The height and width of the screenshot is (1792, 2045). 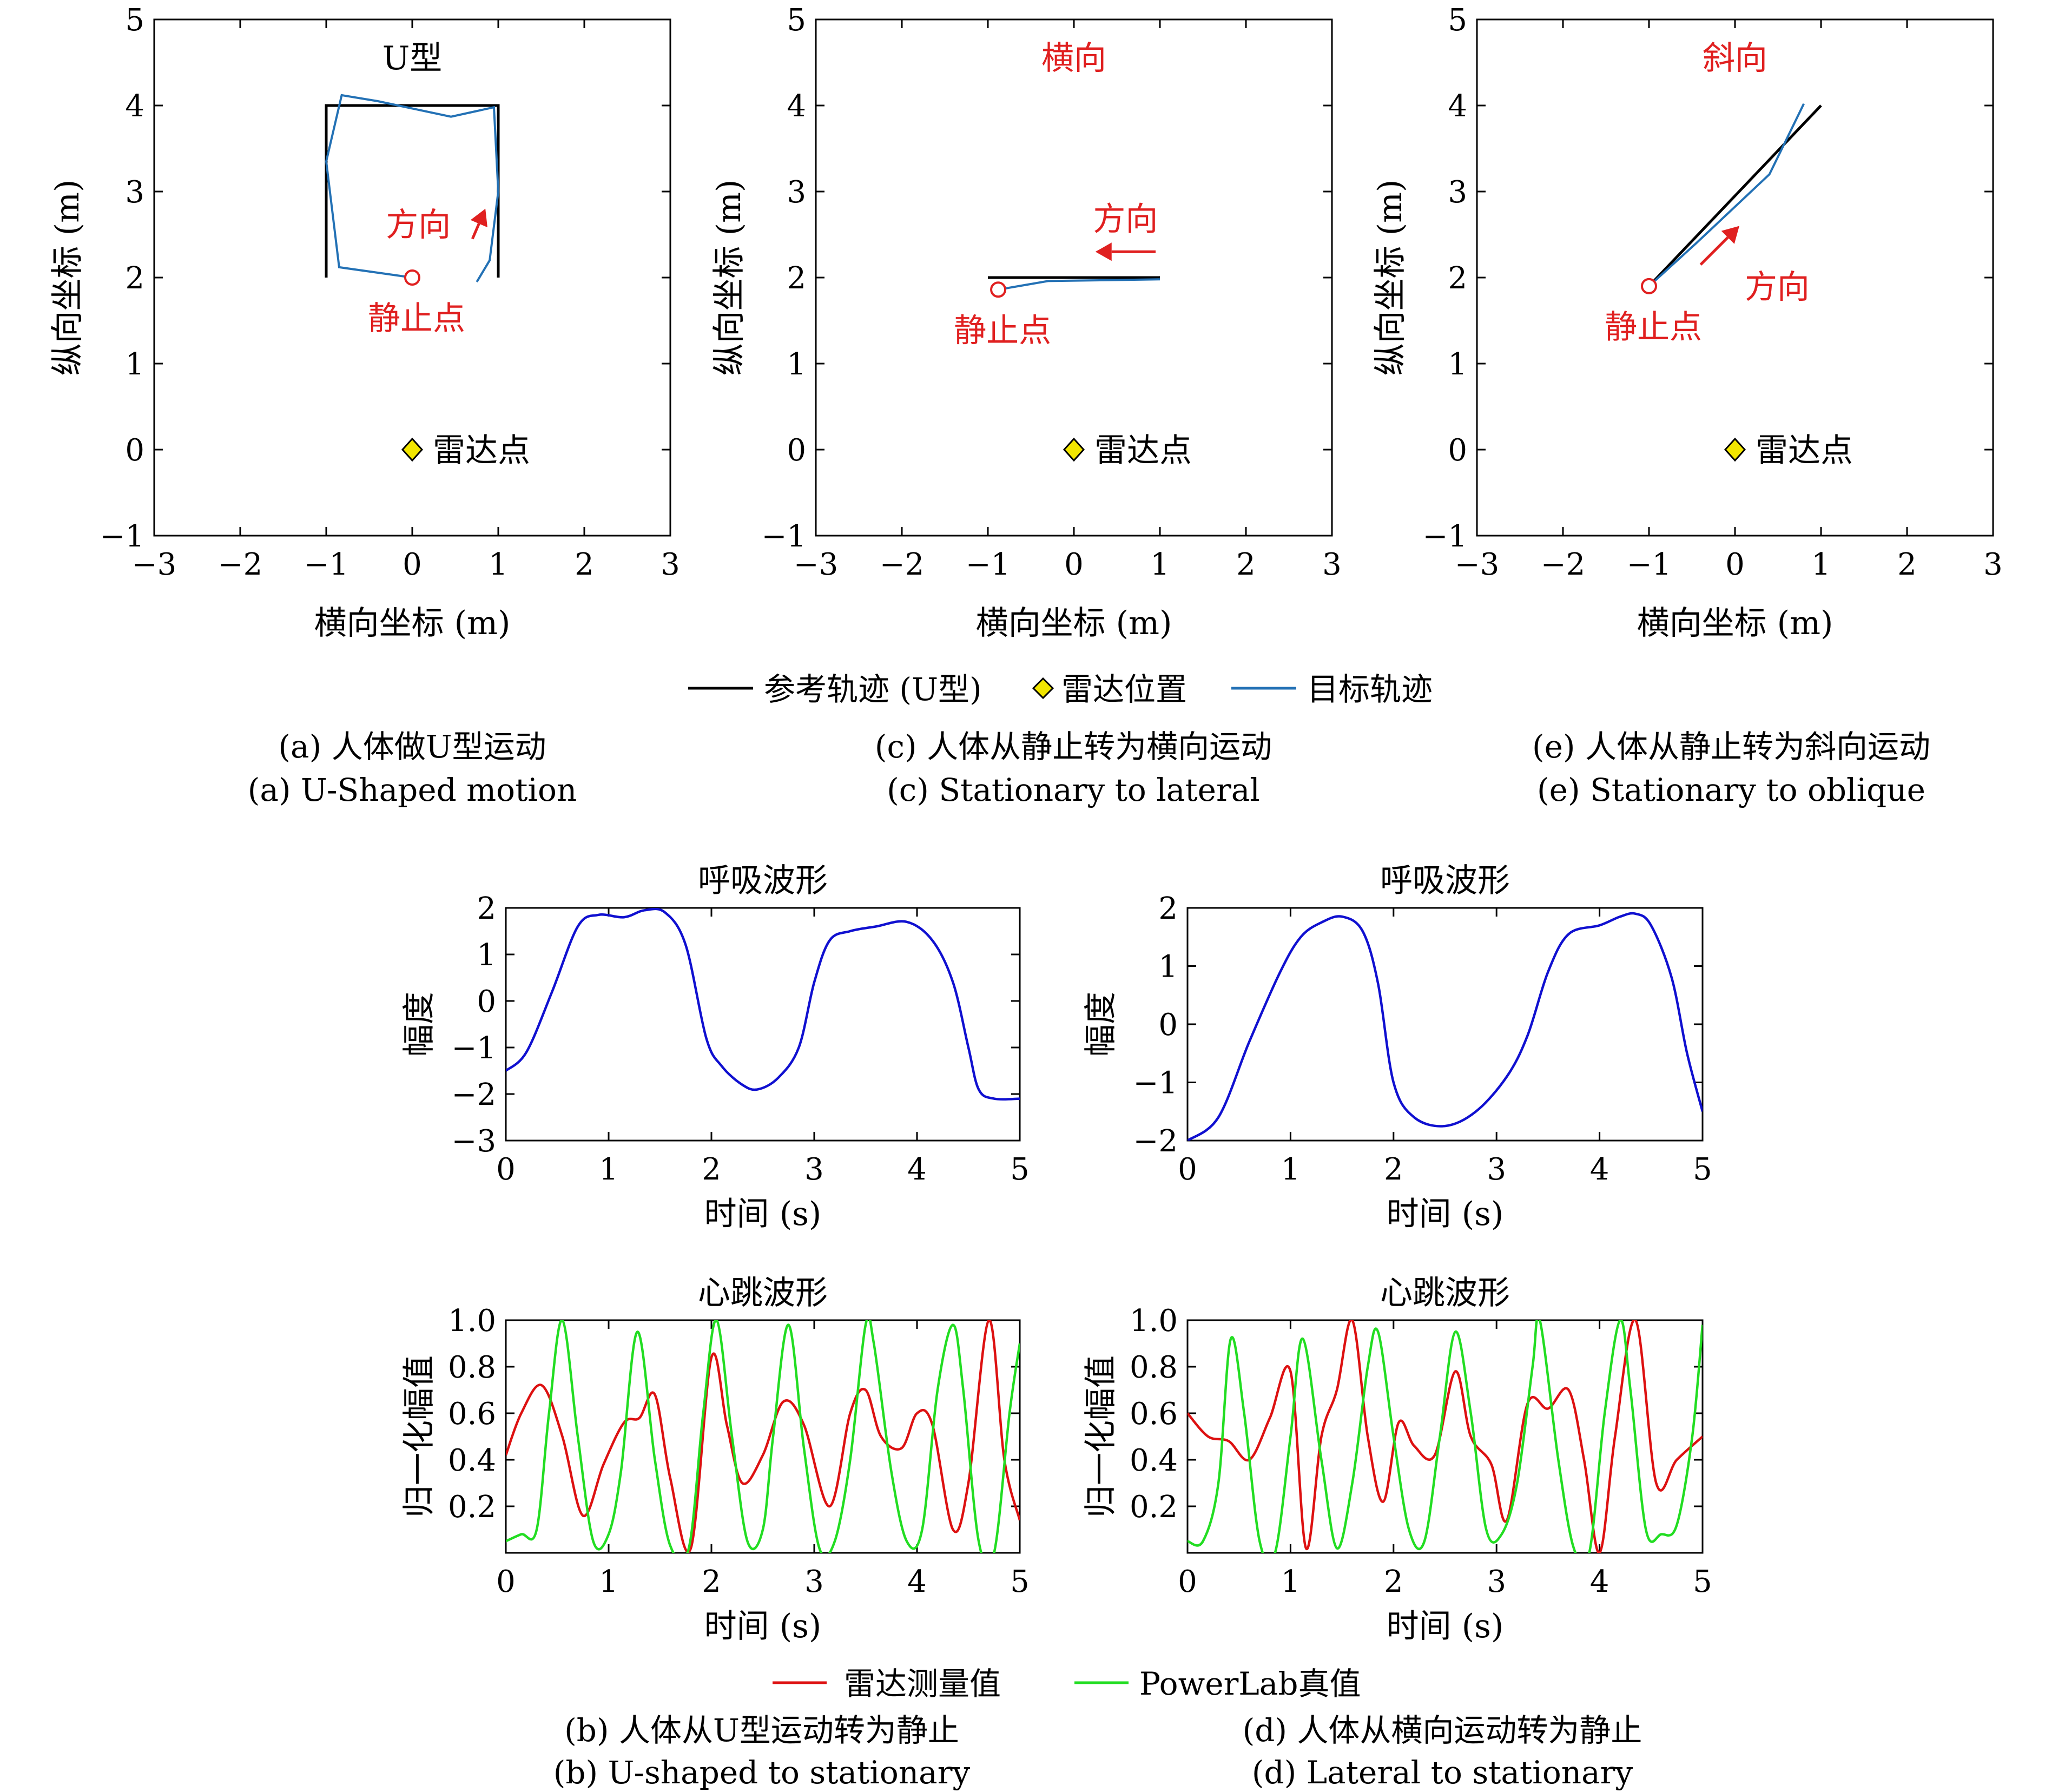 I want to click on chart-title: U型, so click(x=413, y=58).